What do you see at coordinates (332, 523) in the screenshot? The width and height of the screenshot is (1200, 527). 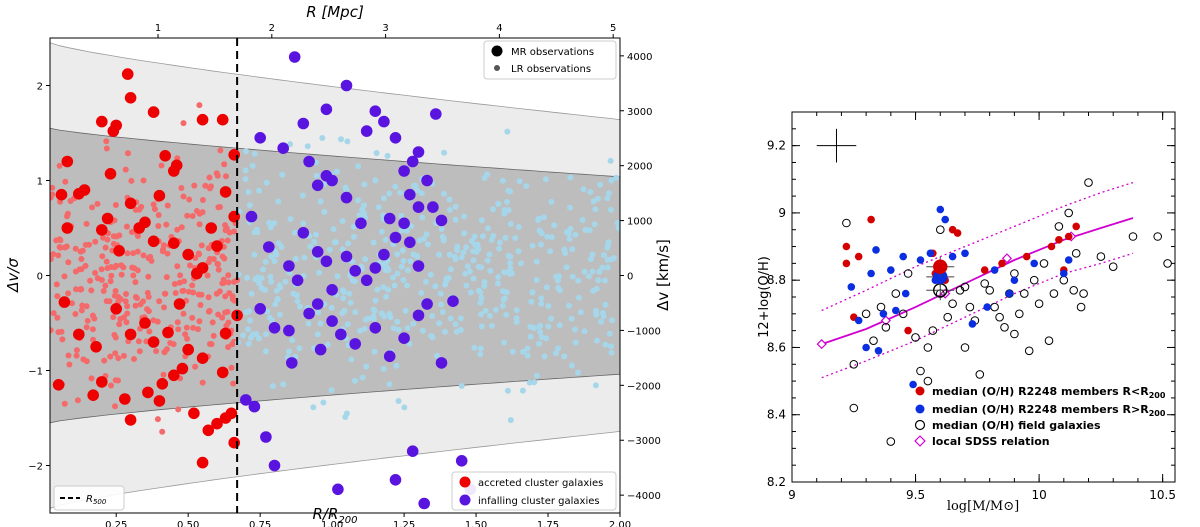 I see `x-tick-label: 1.00` at bounding box center [332, 523].